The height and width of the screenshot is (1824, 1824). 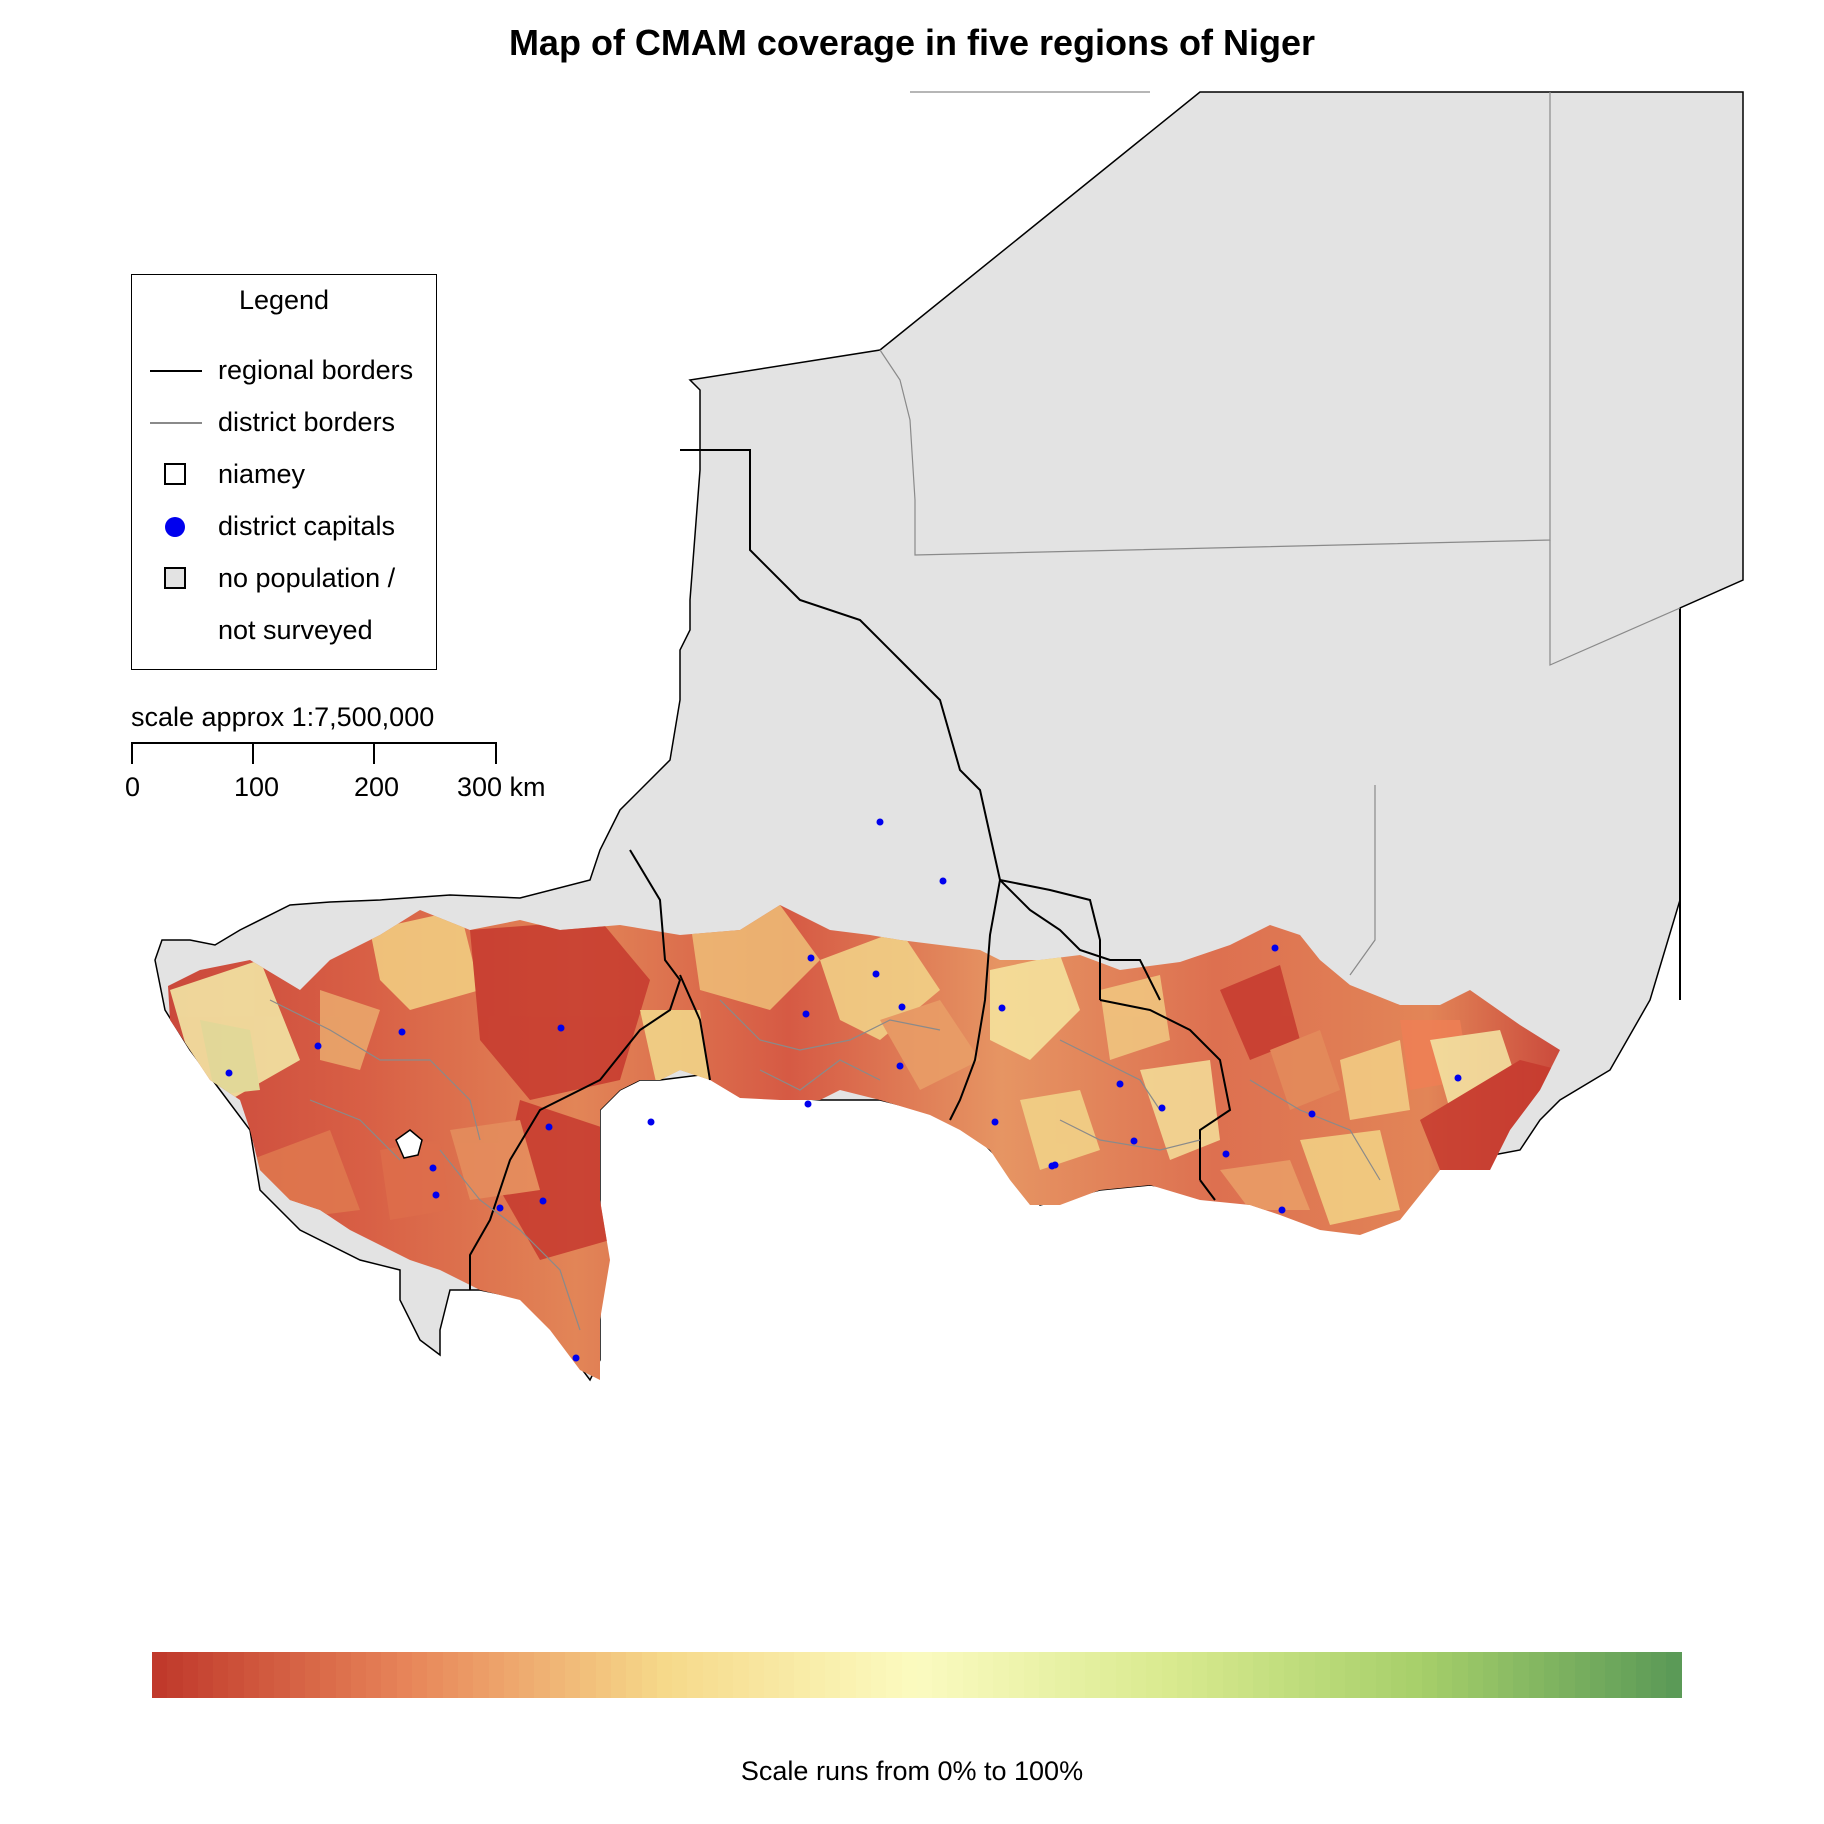 What do you see at coordinates (172, 423) in the screenshot?
I see `district-border-symbol` at bounding box center [172, 423].